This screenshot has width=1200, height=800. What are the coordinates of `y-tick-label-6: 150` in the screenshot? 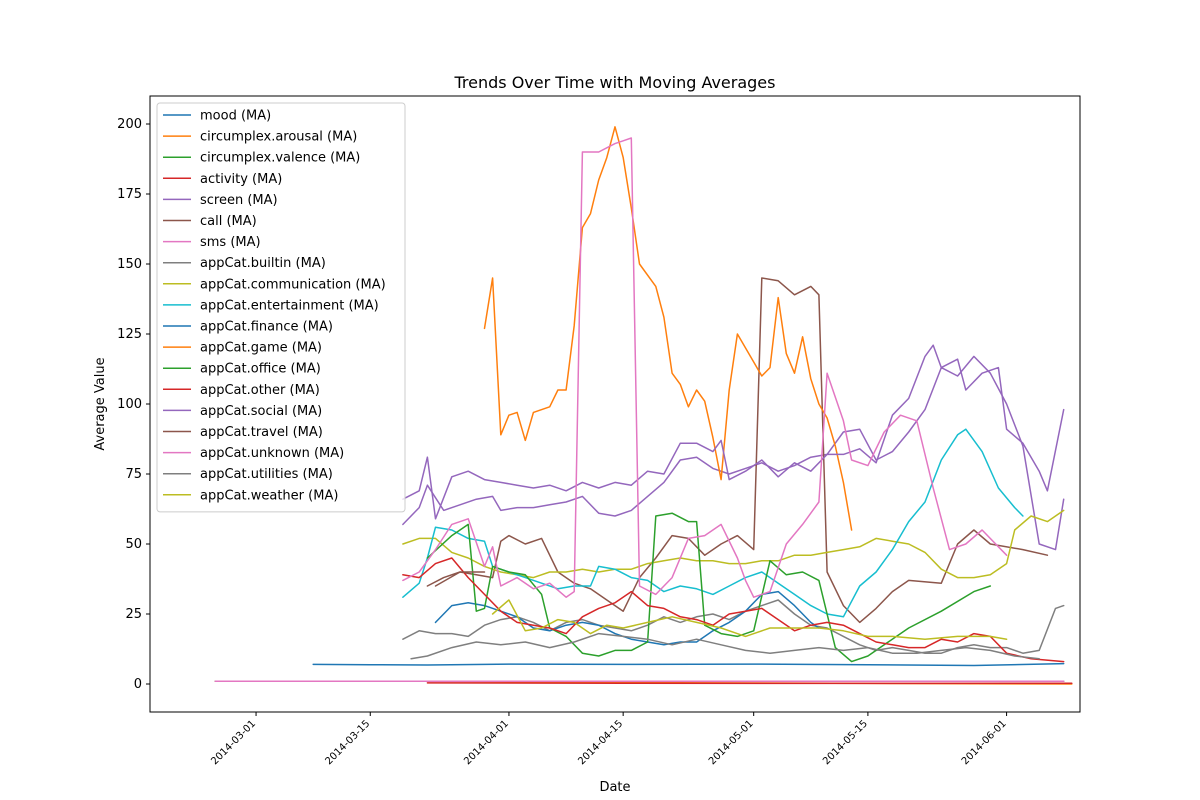 It's located at (129, 264).